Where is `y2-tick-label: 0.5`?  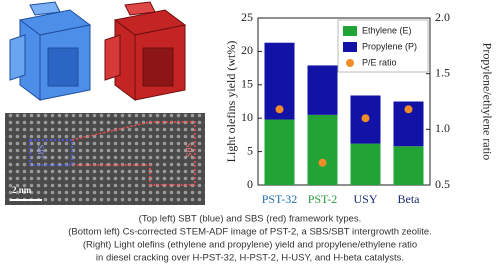
y2-tick-label: 0.5 is located at coordinates (442, 184).